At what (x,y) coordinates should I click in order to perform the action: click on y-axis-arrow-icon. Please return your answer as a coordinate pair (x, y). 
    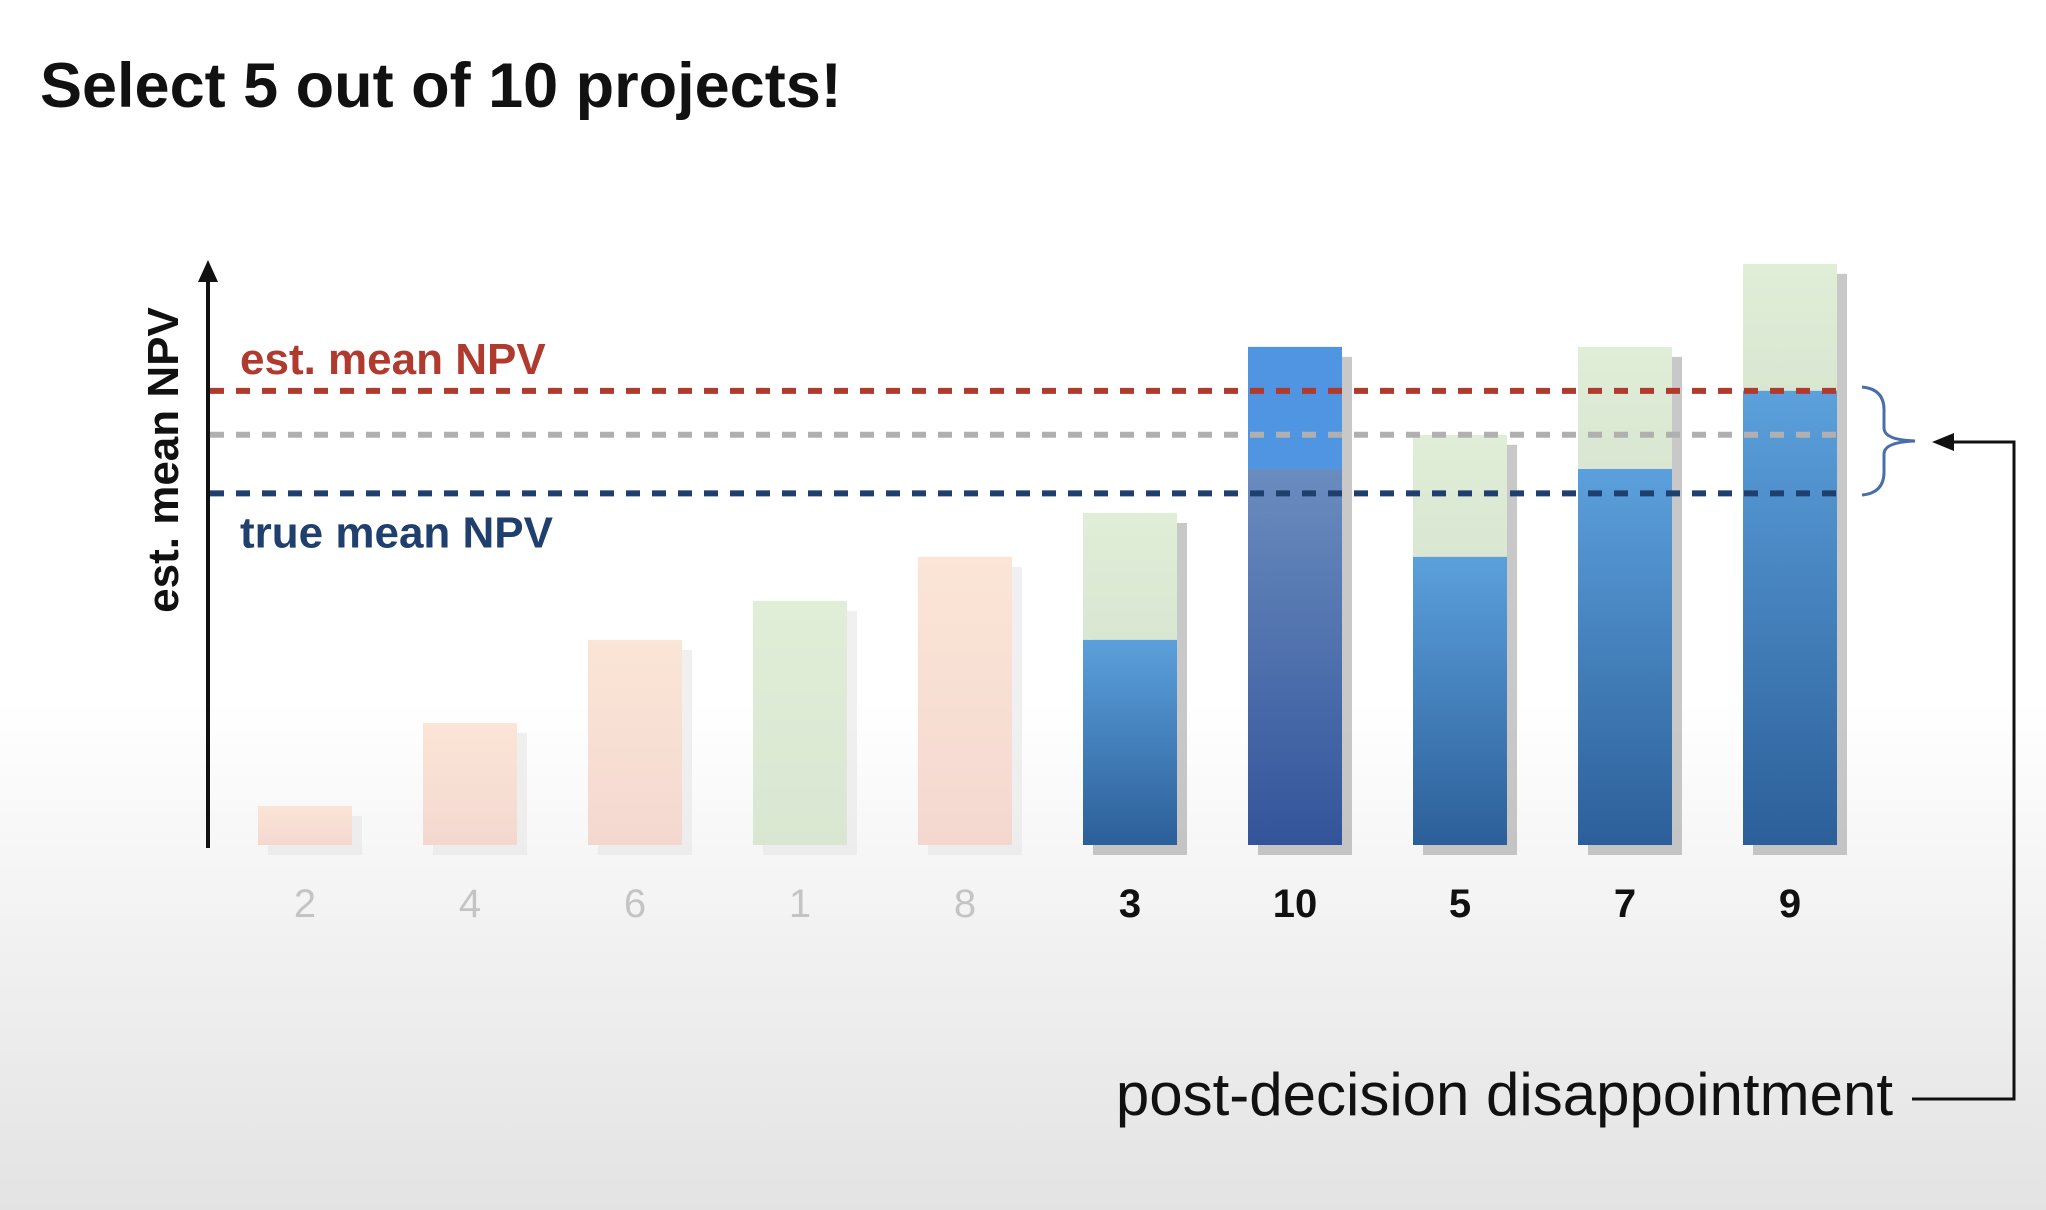
    Looking at the image, I should click on (208, 271).